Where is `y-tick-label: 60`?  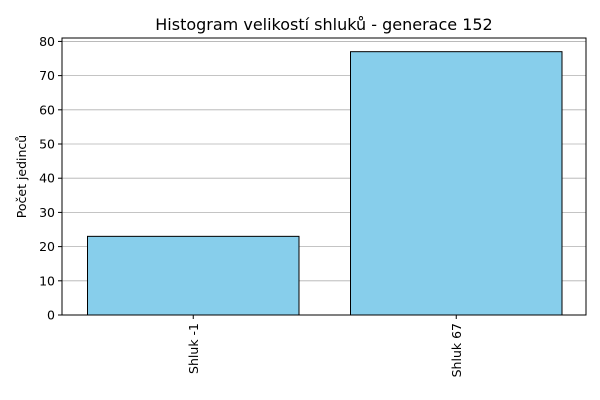 y-tick-label: 60 is located at coordinates (47, 109).